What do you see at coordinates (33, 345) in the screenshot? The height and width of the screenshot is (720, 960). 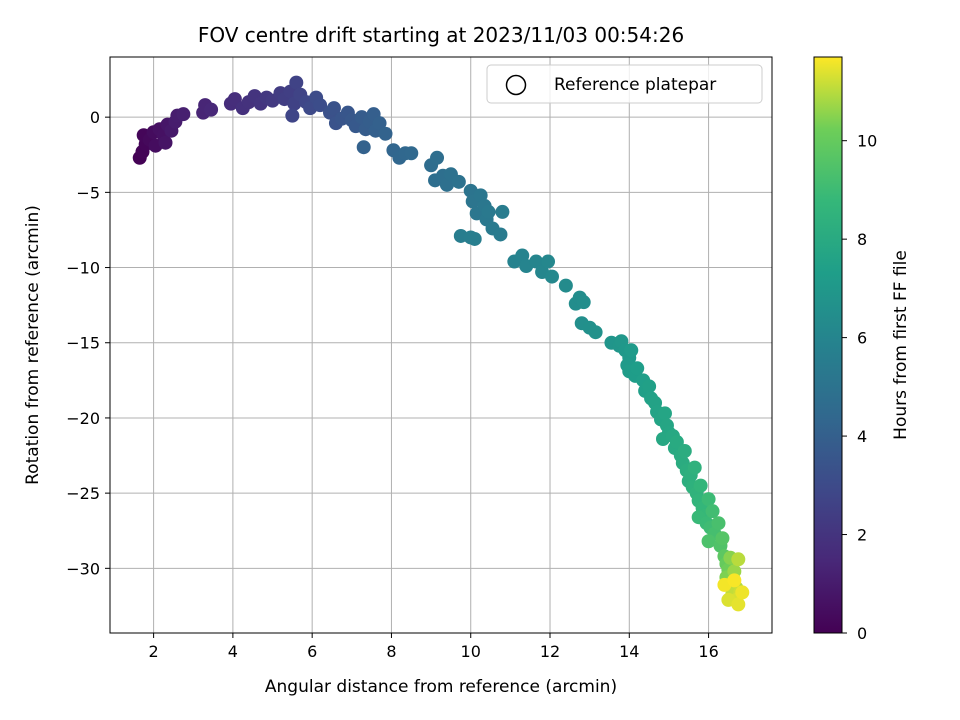 I see `y-axis-label: Rotation from reference (arcmin)` at bounding box center [33, 345].